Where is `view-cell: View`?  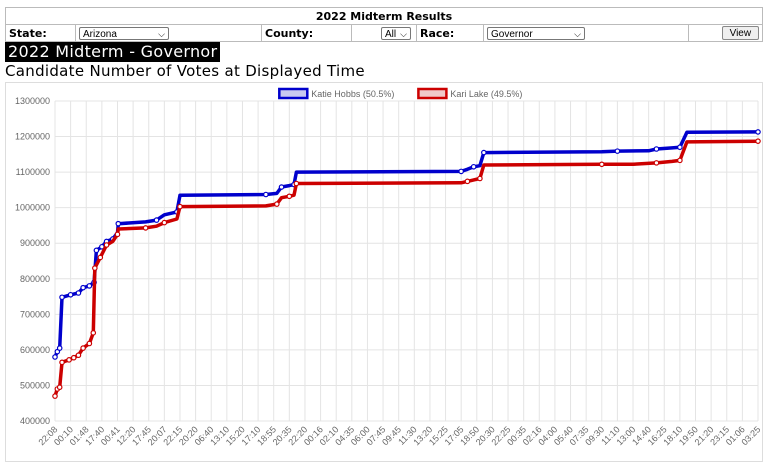
view-cell: View is located at coordinates (725, 33).